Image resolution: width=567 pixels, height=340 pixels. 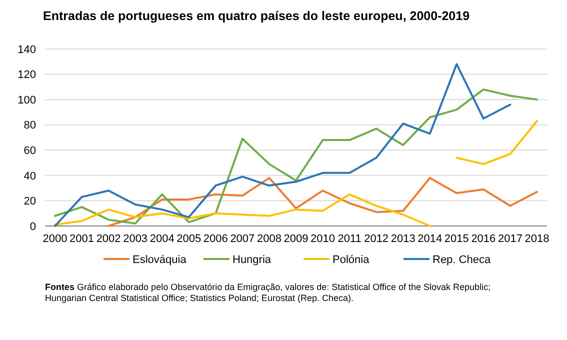 I want to click on legend-label: Hungria, so click(x=252, y=260).